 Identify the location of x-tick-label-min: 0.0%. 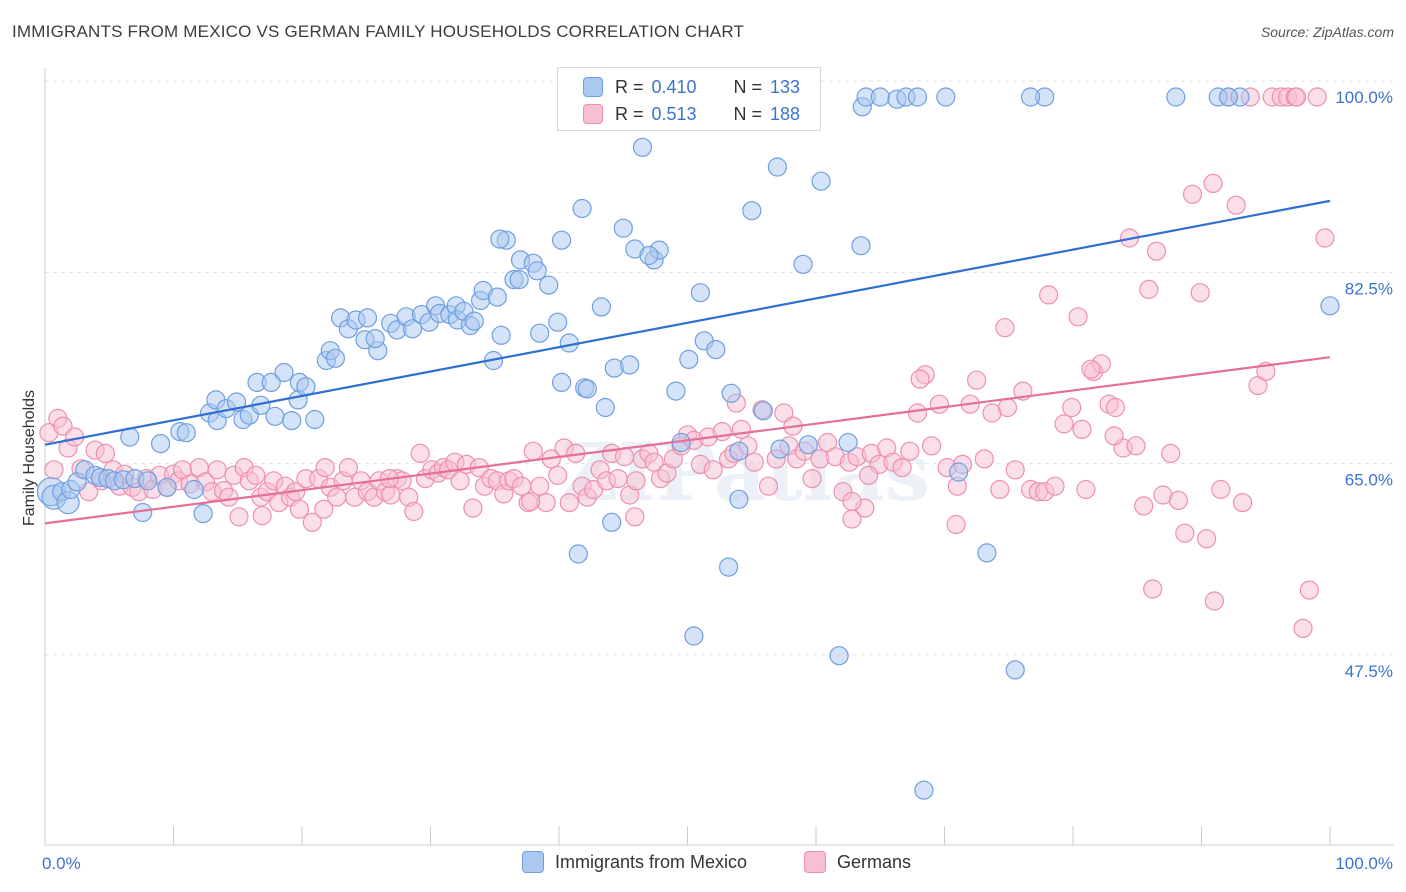
(61, 863).